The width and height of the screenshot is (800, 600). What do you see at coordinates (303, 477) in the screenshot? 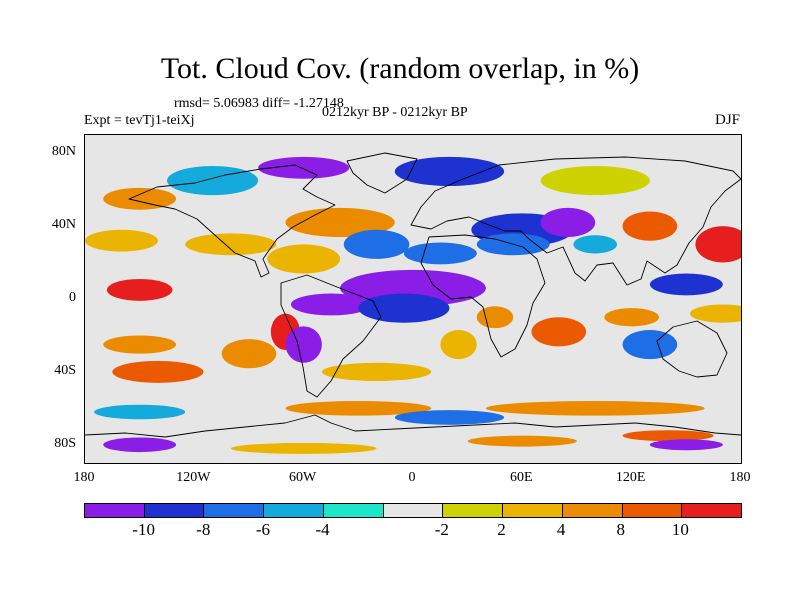
I see `longitude-tick-label: 60W` at bounding box center [303, 477].